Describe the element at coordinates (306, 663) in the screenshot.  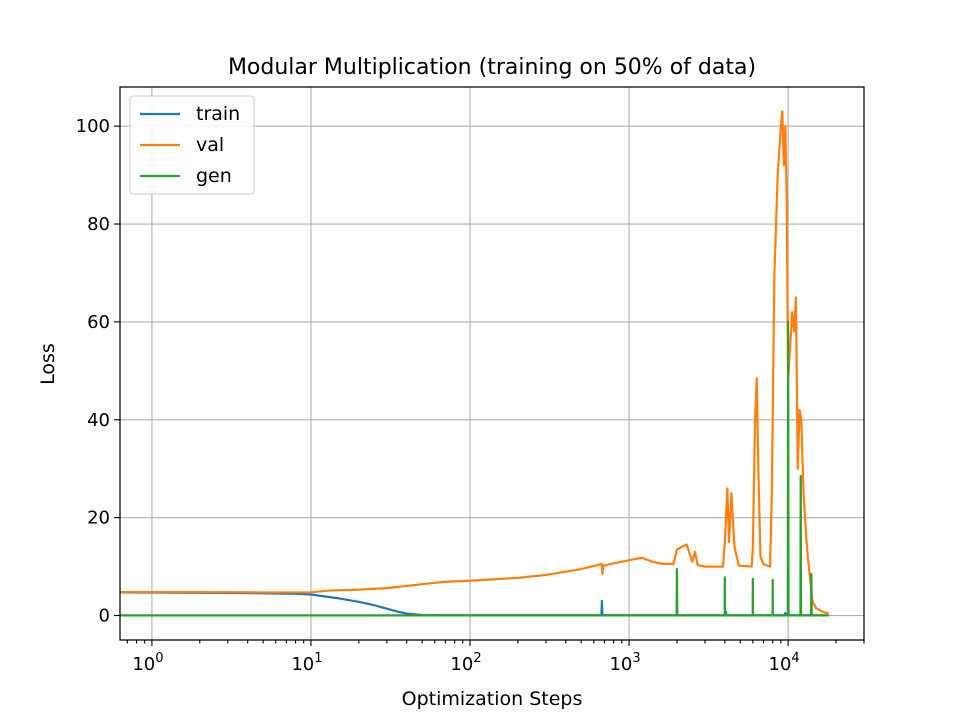
I see `x-tick-label: 10¹` at that location.